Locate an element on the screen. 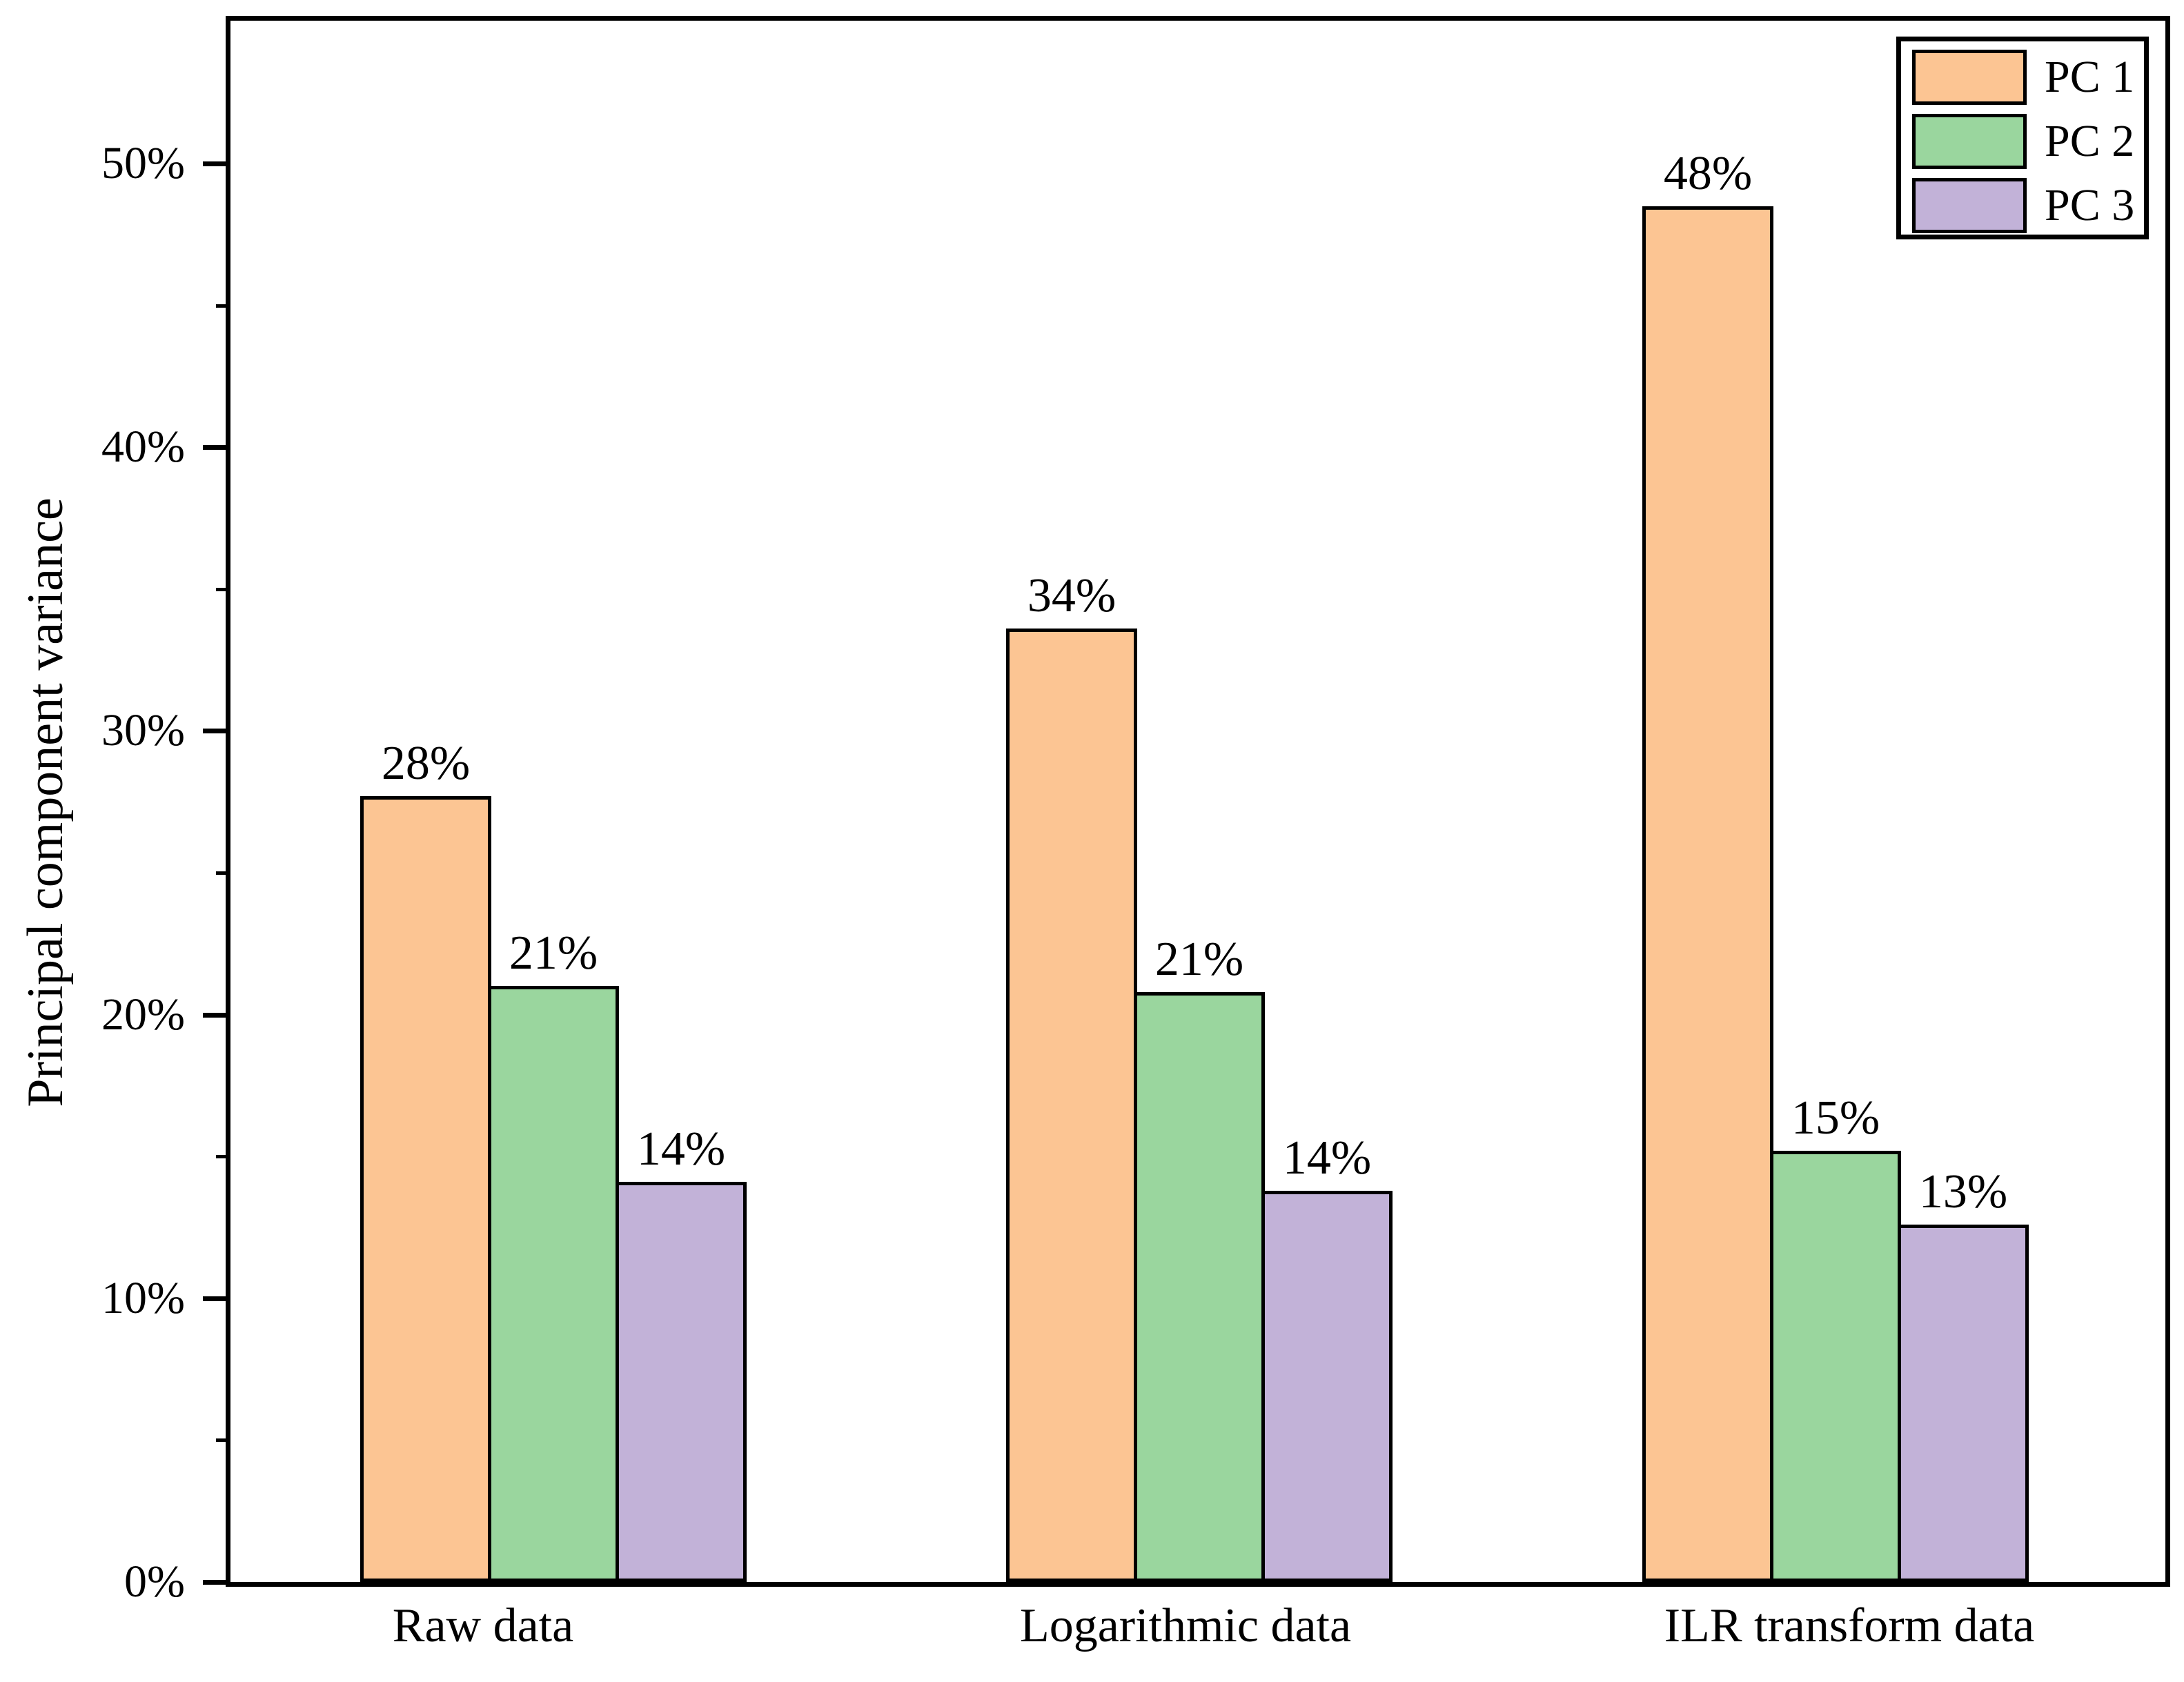  bar-pc-3-raw-data is located at coordinates (681, 1382).